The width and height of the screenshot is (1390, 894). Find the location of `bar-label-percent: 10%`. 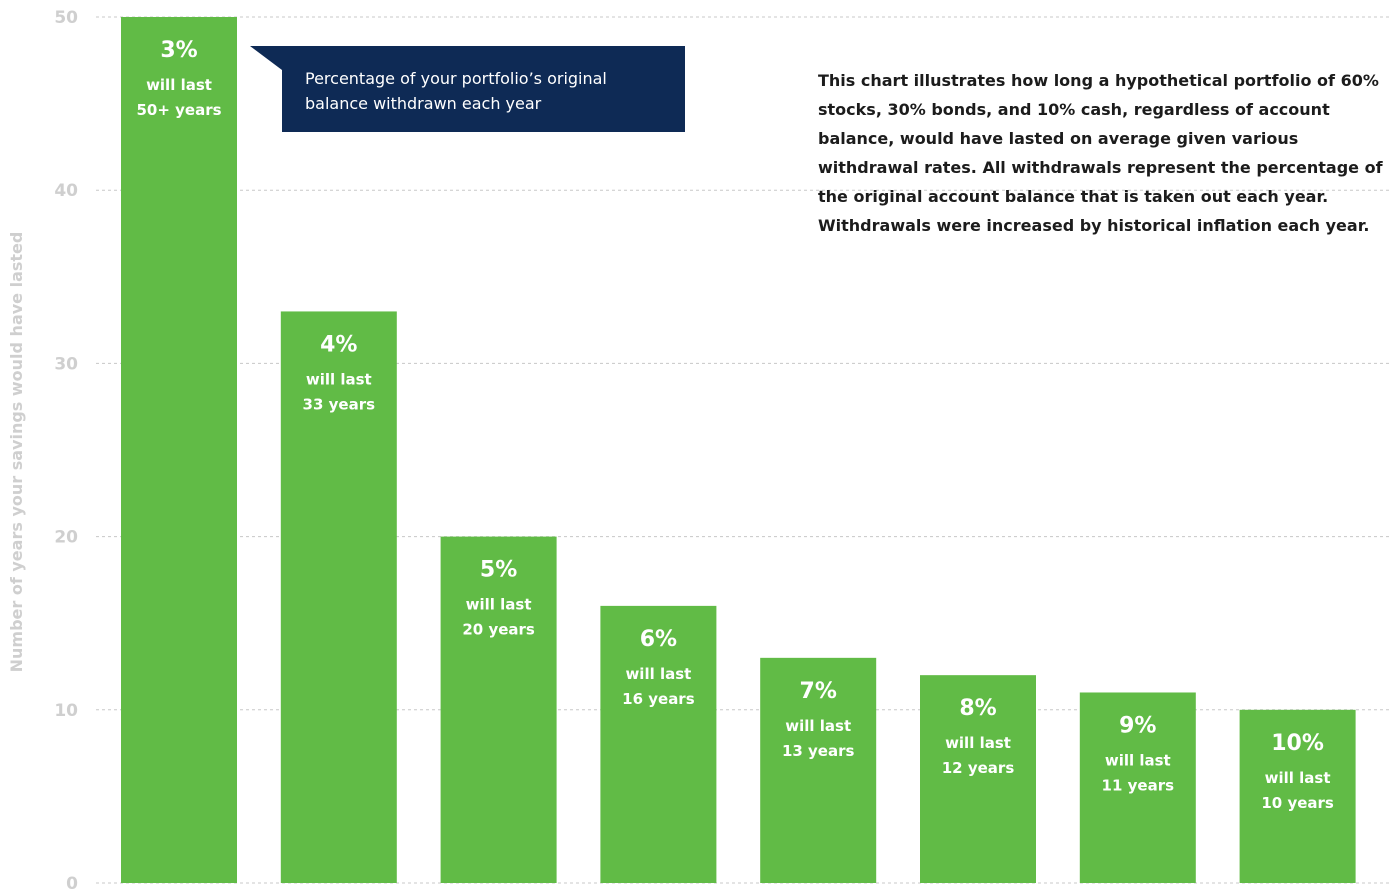

bar-label-percent: 10% is located at coordinates (1297, 743).